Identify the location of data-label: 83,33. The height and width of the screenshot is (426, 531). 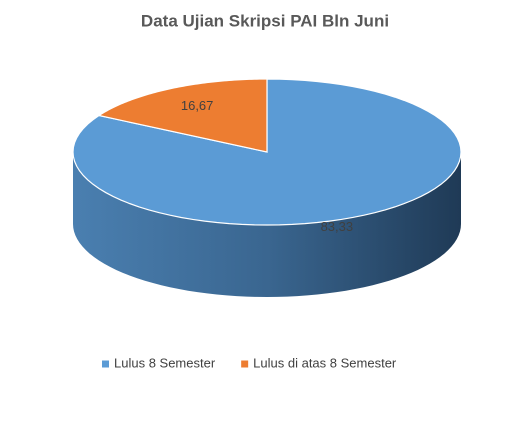
(337, 226).